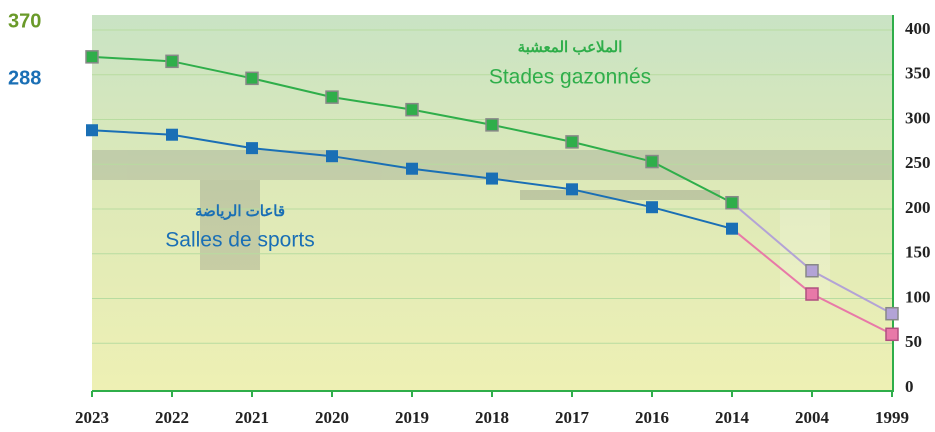 The image size is (935, 432). What do you see at coordinates (732, 417) in the screenshot?
I see `x-tick-label: 2014` at bounding box center [732, 417].